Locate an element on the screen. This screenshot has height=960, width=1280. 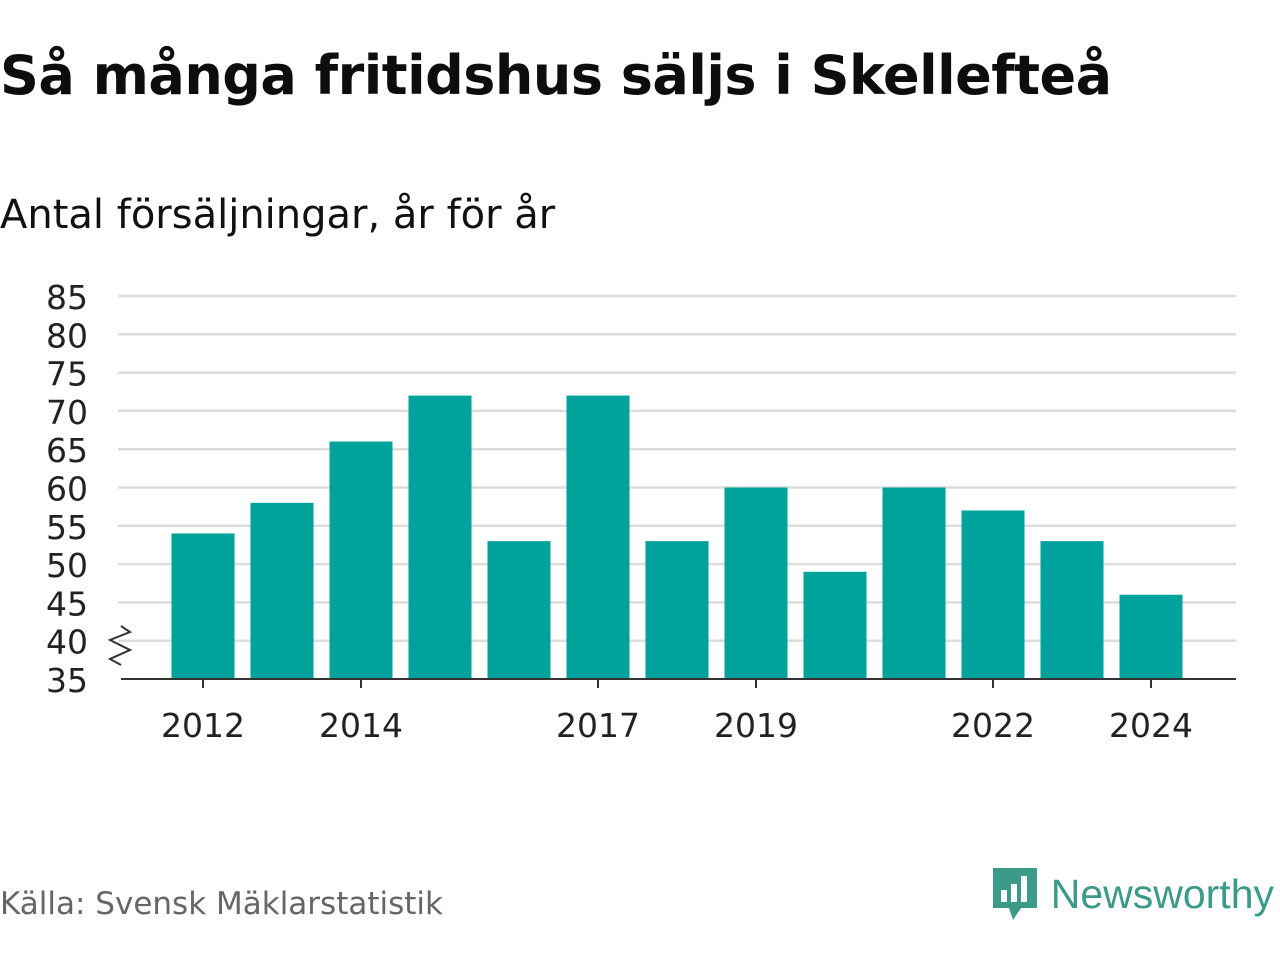
x-tick-label: 2017 is located at coordinates (598, 725).